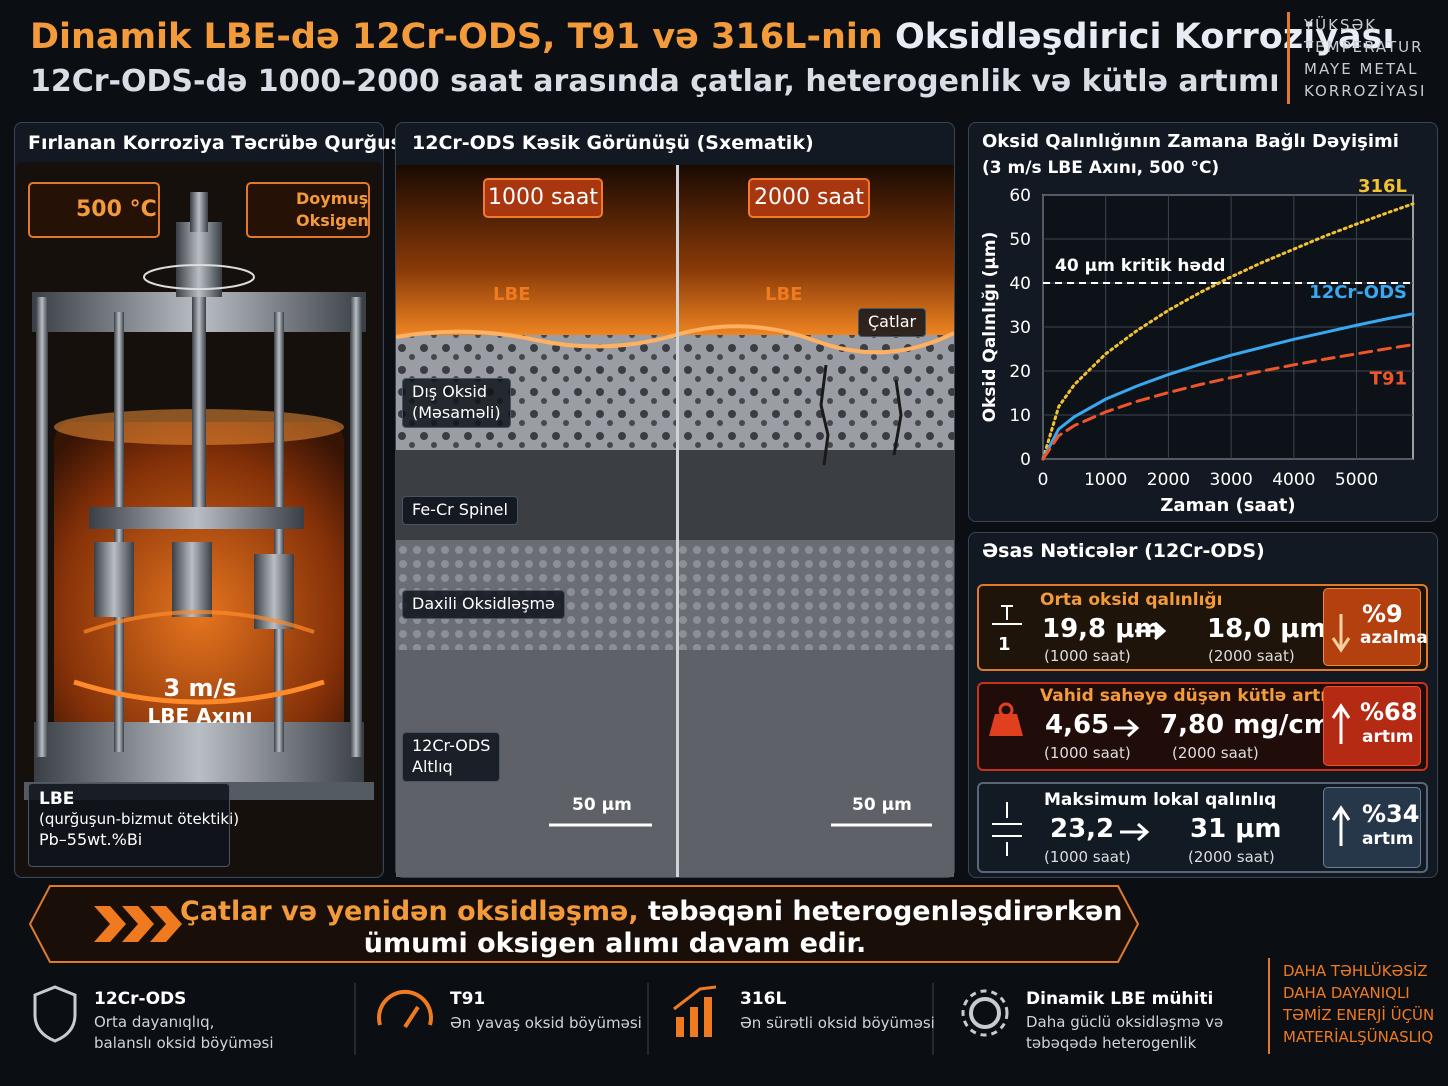 This screenshot has width=1448, height=1086. Describe the element at coordinates (1364, 47) in the screenshot. I see `tag-line: TEMPERATUR` at that location.